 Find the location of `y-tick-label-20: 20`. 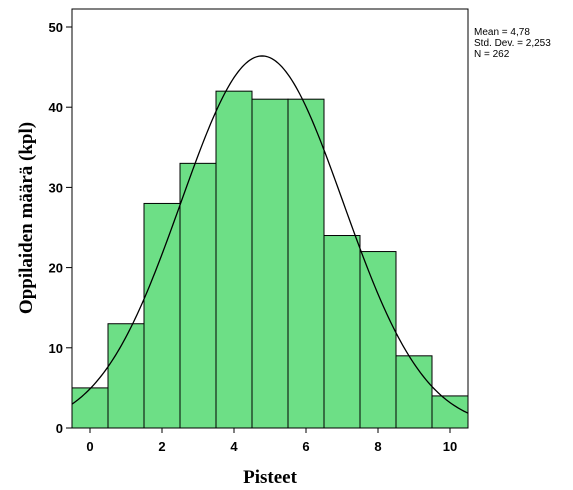

y-tick-label-20: 20 is located at coordinates (56, 268).